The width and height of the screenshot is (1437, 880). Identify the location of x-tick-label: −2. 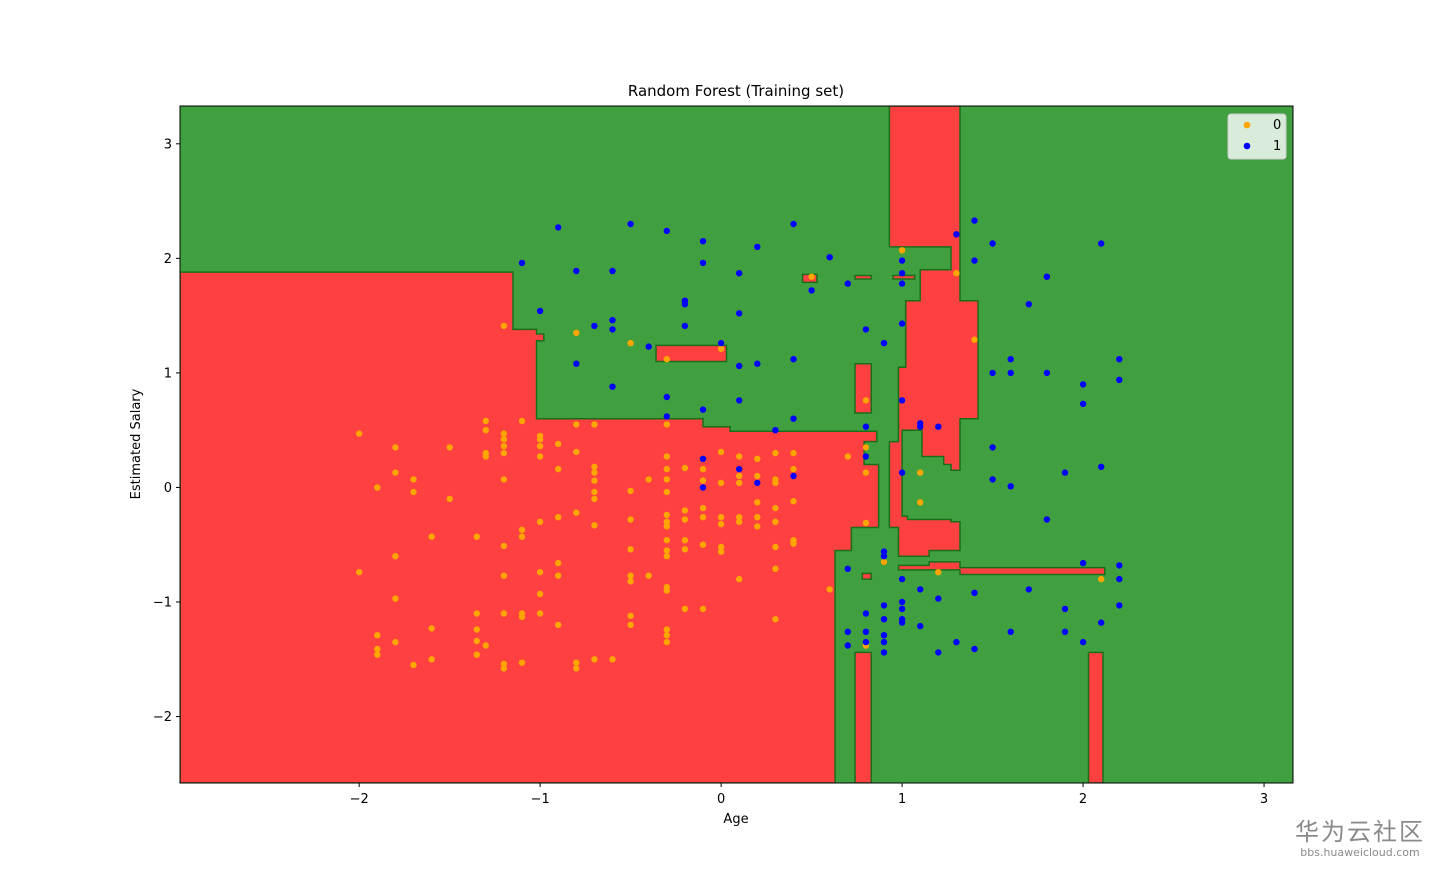
(359, 799).